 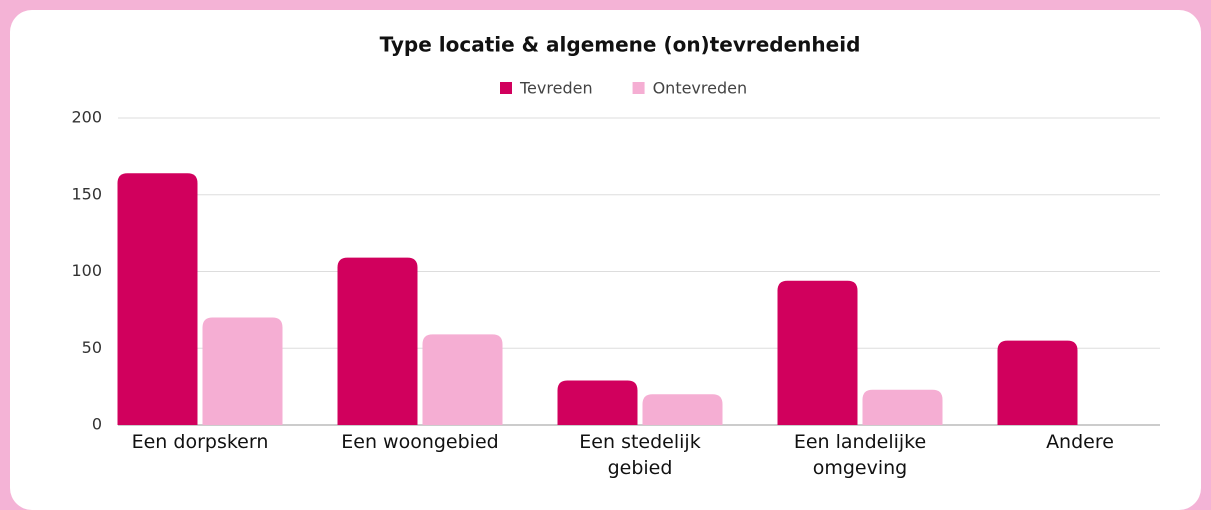 What do you see at coordinates (860, 455) in the screenshot?
I see `x-tick-label: Een landelijke omgeving` at bounding box center [860, 455].